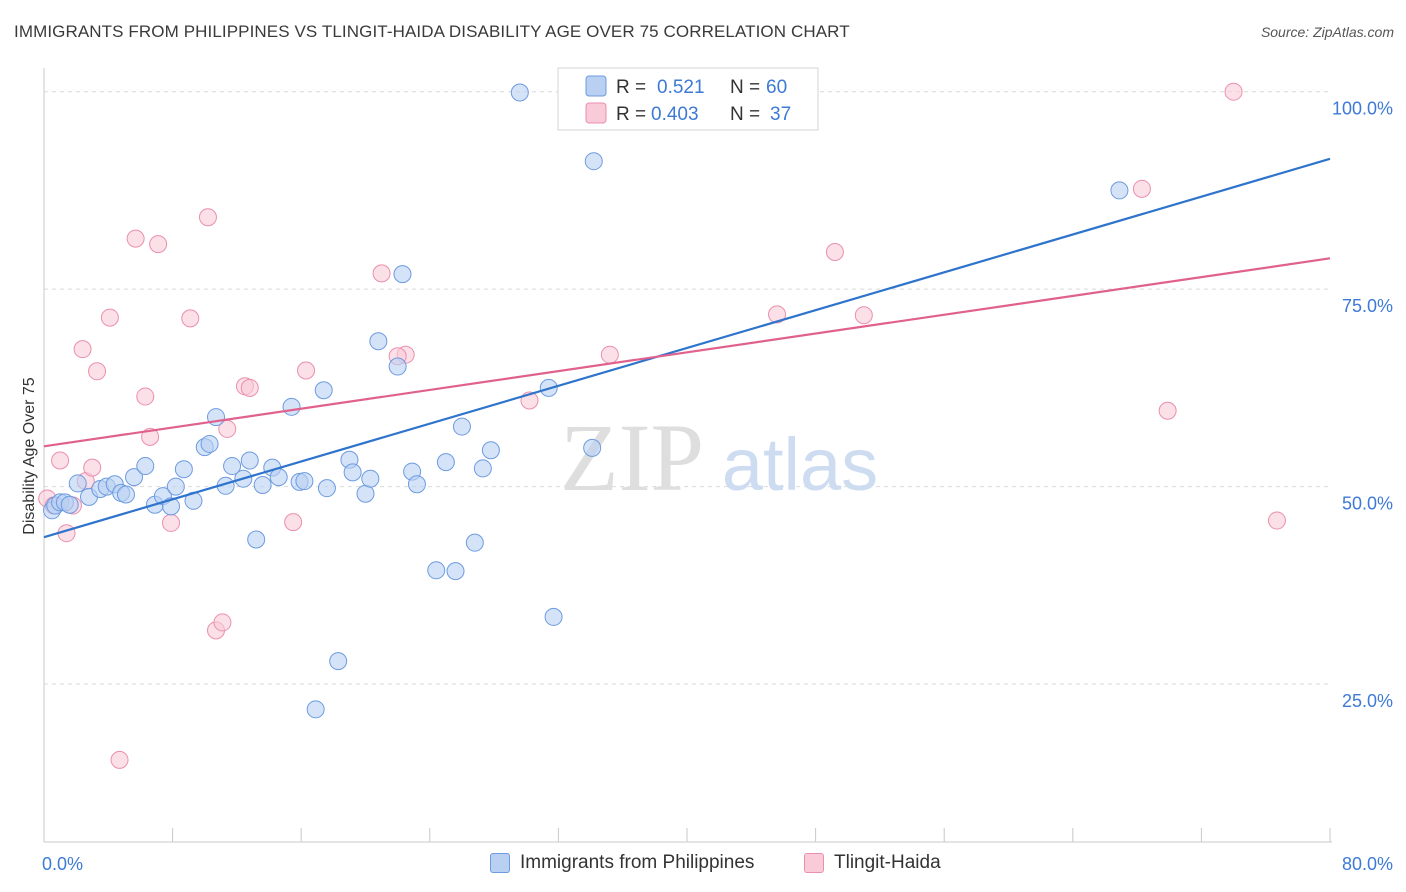 This screenshot has width=1406, height=892. Describe the element at coordinates (745, 114) in the screenshot. I see `legend-n-label-pink: N =` at that location.